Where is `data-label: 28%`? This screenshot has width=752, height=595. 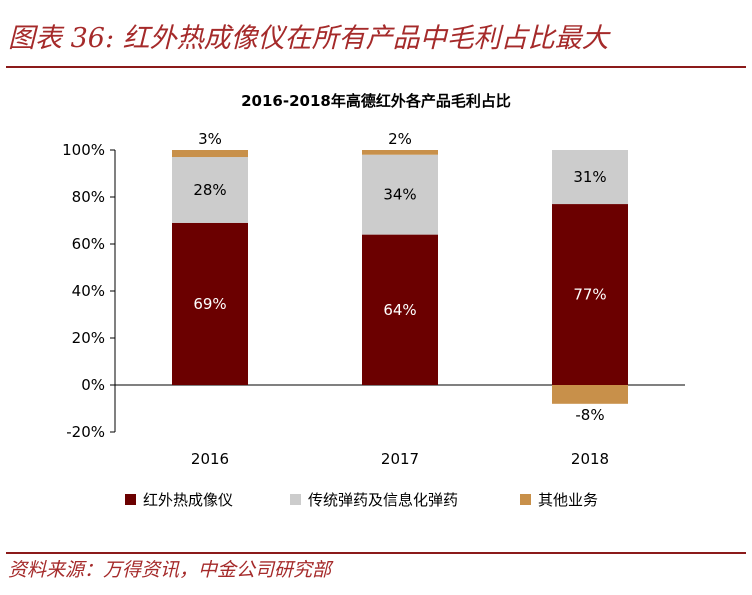 data-label: 28% is located at coordinates (209, 190).